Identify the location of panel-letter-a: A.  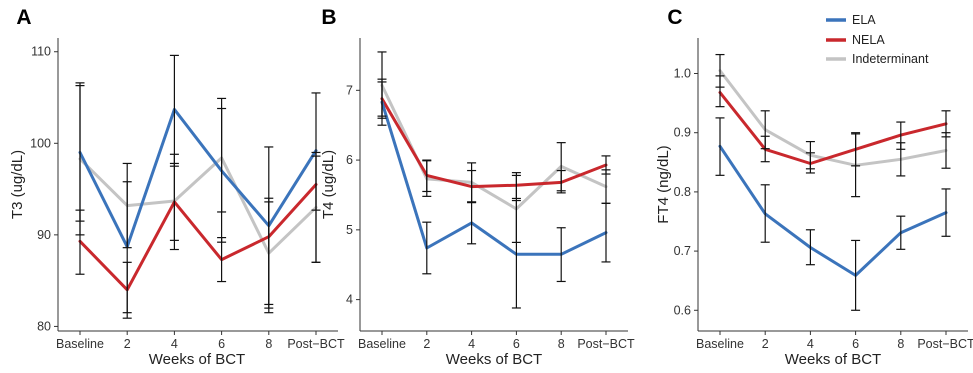
(23, 17).